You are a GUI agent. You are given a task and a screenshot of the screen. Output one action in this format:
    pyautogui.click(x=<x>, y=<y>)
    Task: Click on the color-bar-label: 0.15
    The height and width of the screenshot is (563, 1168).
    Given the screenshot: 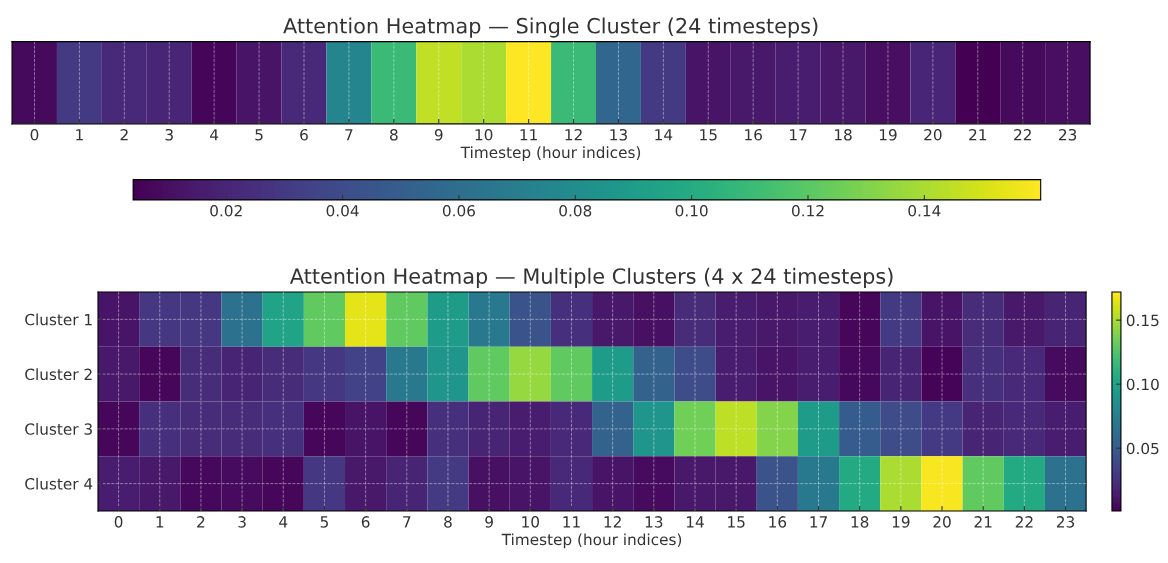 What is the action you would take?
    pyautogui.click(x=1142, y=320)
    